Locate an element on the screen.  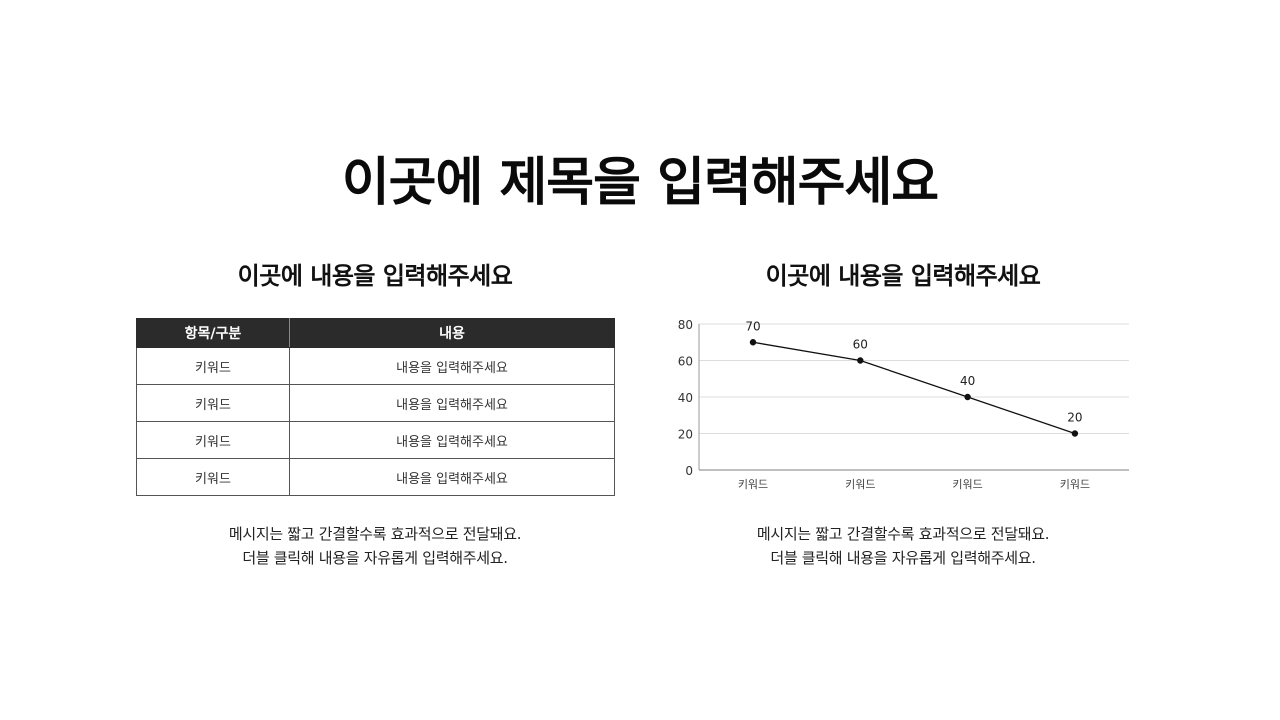
right-caption-line-1: 메시지는 짧고 간결할수록 효과적으로 전달돼요. is located at coordinates (903, 534).